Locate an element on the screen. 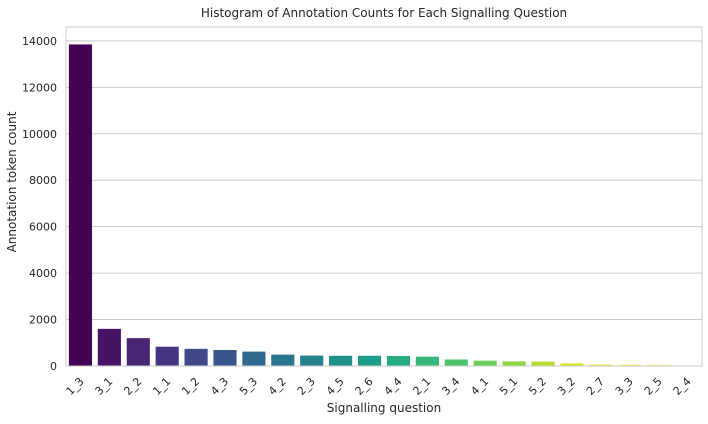  x-tick-label: 1_3 is located at coordinates (75, 386).